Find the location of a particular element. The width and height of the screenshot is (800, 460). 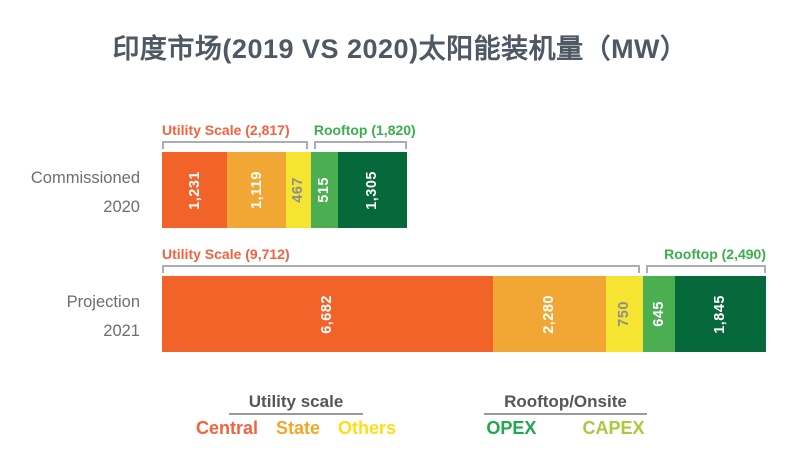

page-title: 印度市场(2019 VS 2020)太阳能装机量（MW） is located at coordinates (400, 49).